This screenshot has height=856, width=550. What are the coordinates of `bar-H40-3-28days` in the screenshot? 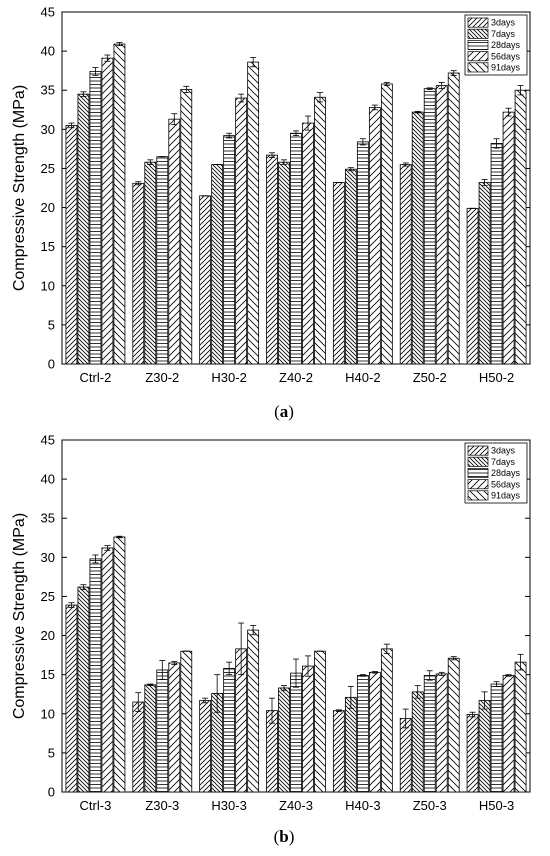 It's located at (362, 734).